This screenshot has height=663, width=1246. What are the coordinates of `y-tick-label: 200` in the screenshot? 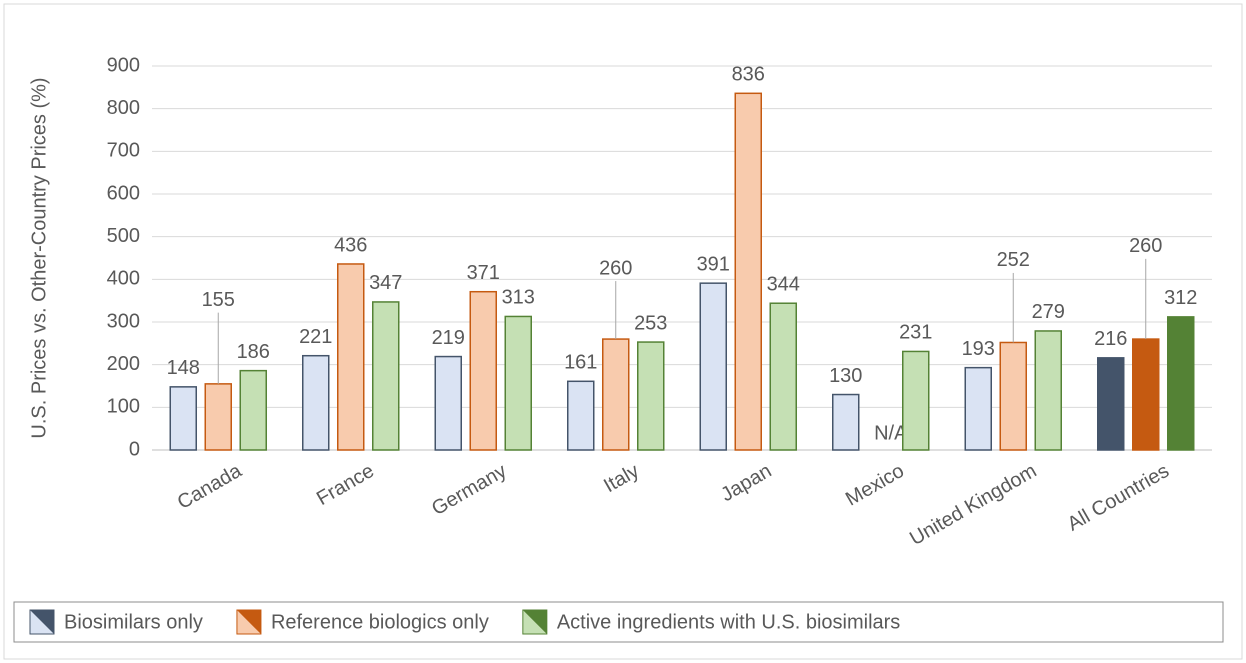 It's located at (123, 364).